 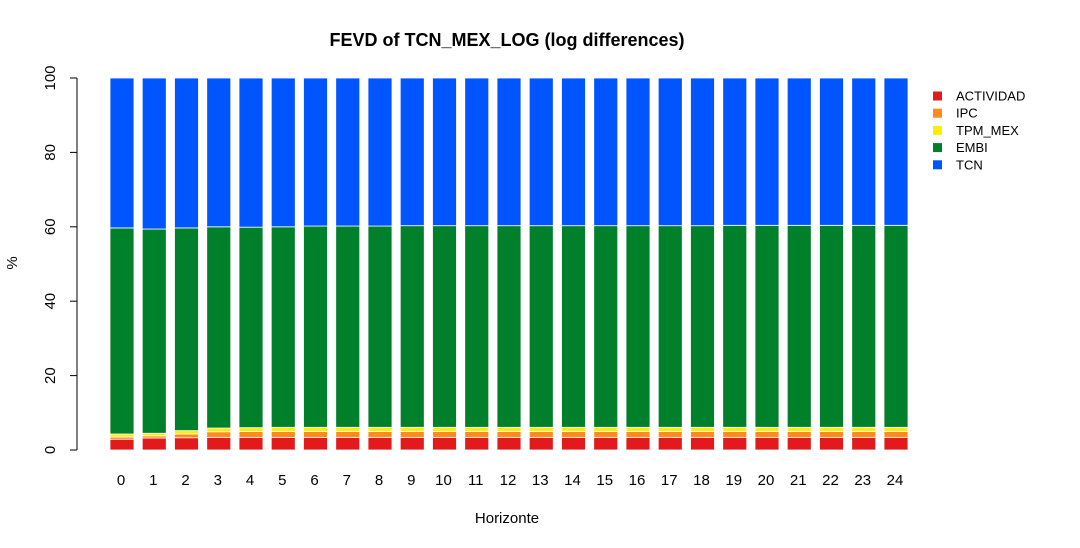 I want to click on legend-item: IPC, so click(x=955, y=113).